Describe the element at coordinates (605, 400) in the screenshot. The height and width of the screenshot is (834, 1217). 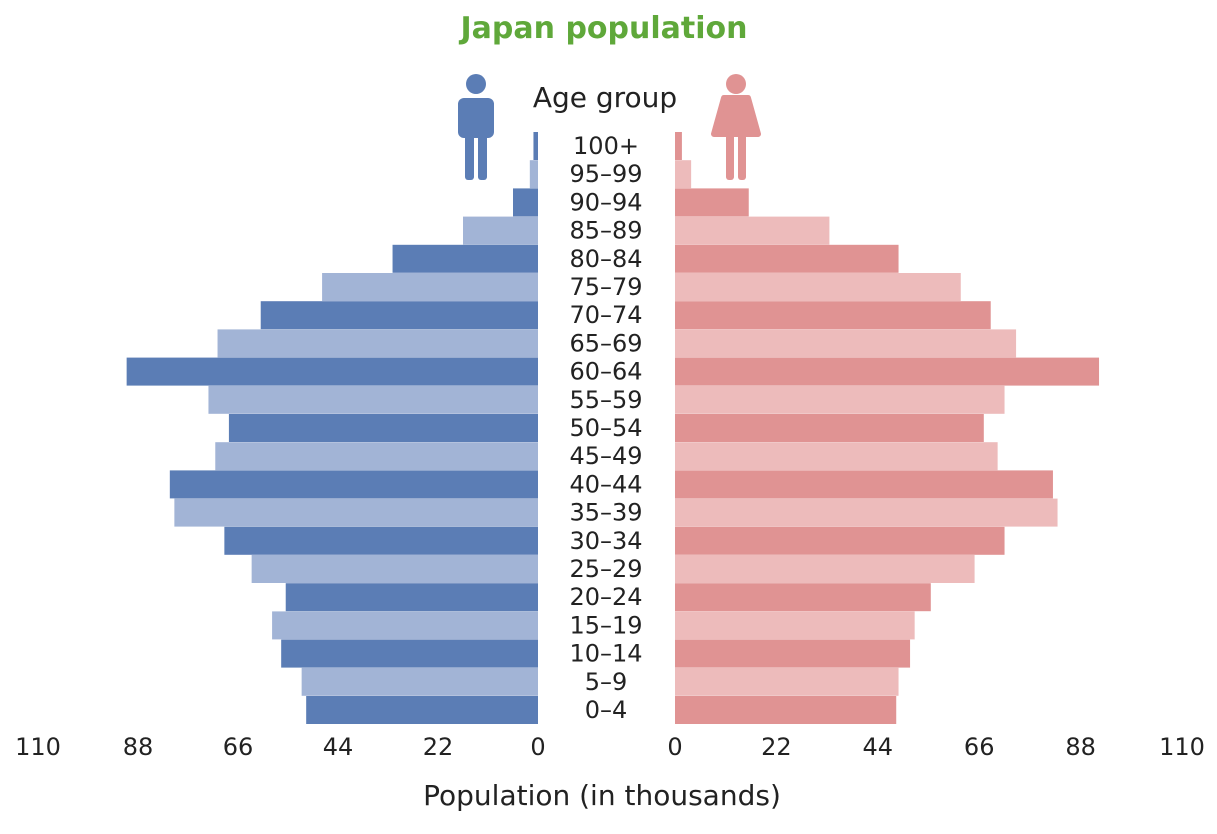
I see `age-group-label: 55–59` at that location.